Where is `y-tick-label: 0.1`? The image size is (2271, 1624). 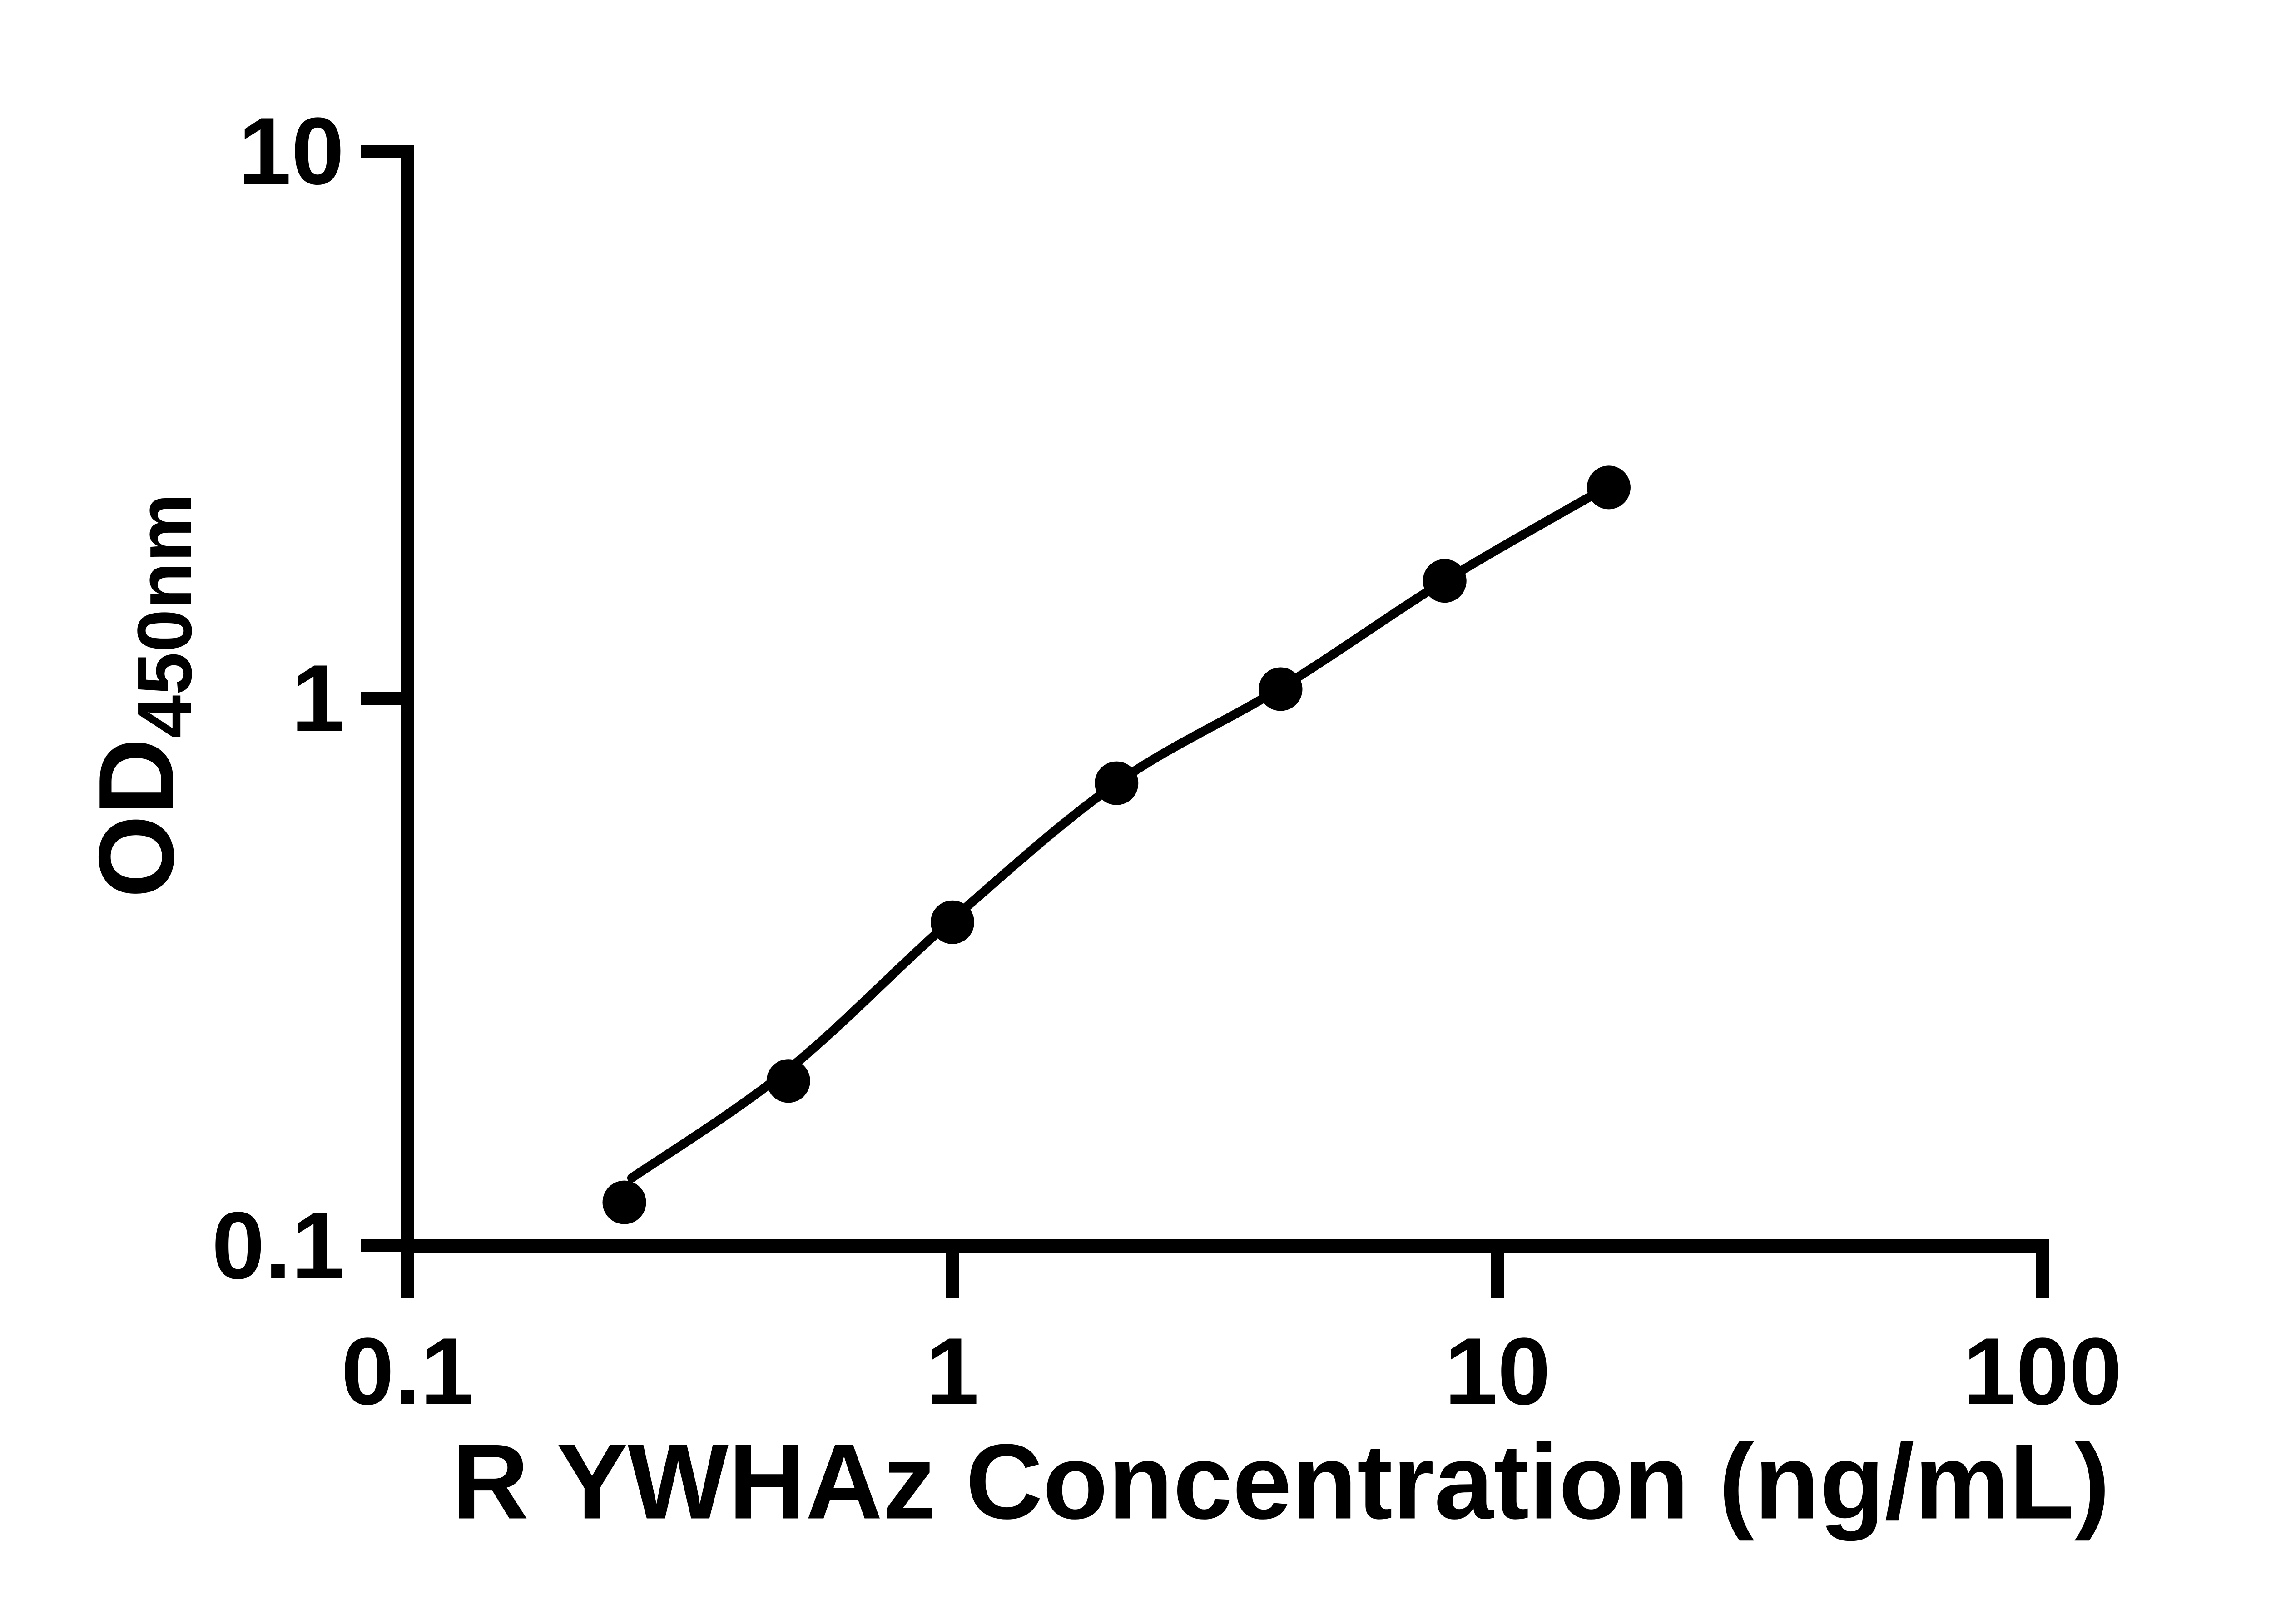 y-tick-label: 0.1 is located at coordinates (278, 1245).